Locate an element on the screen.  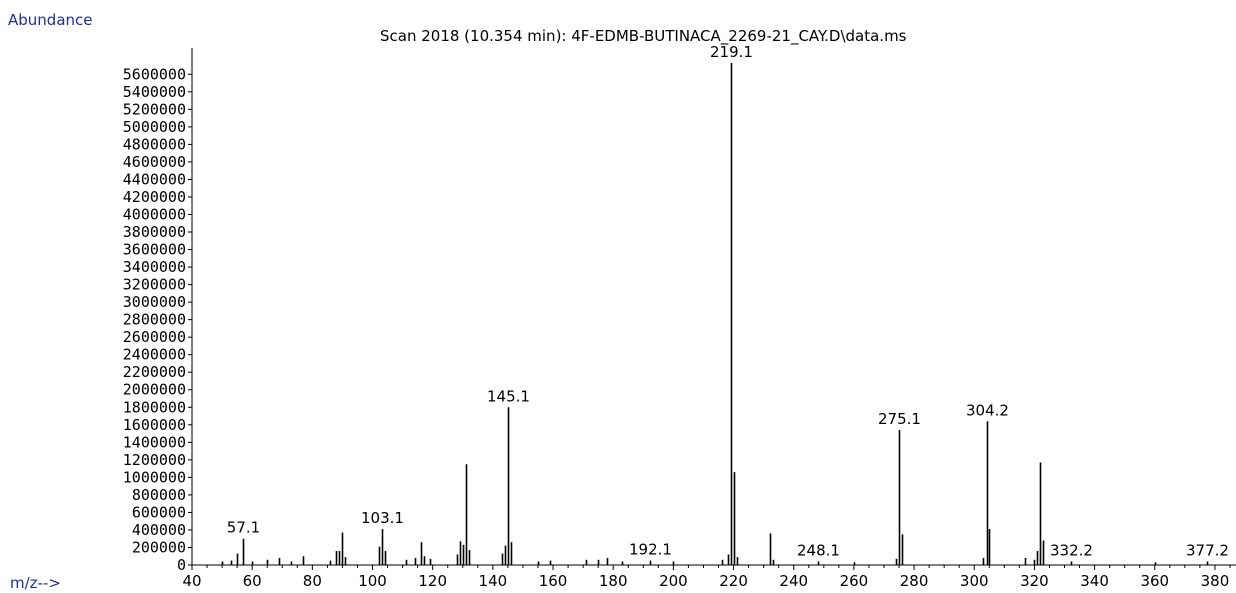
peak-label: 304.2 is located at coordinates (987, 410).